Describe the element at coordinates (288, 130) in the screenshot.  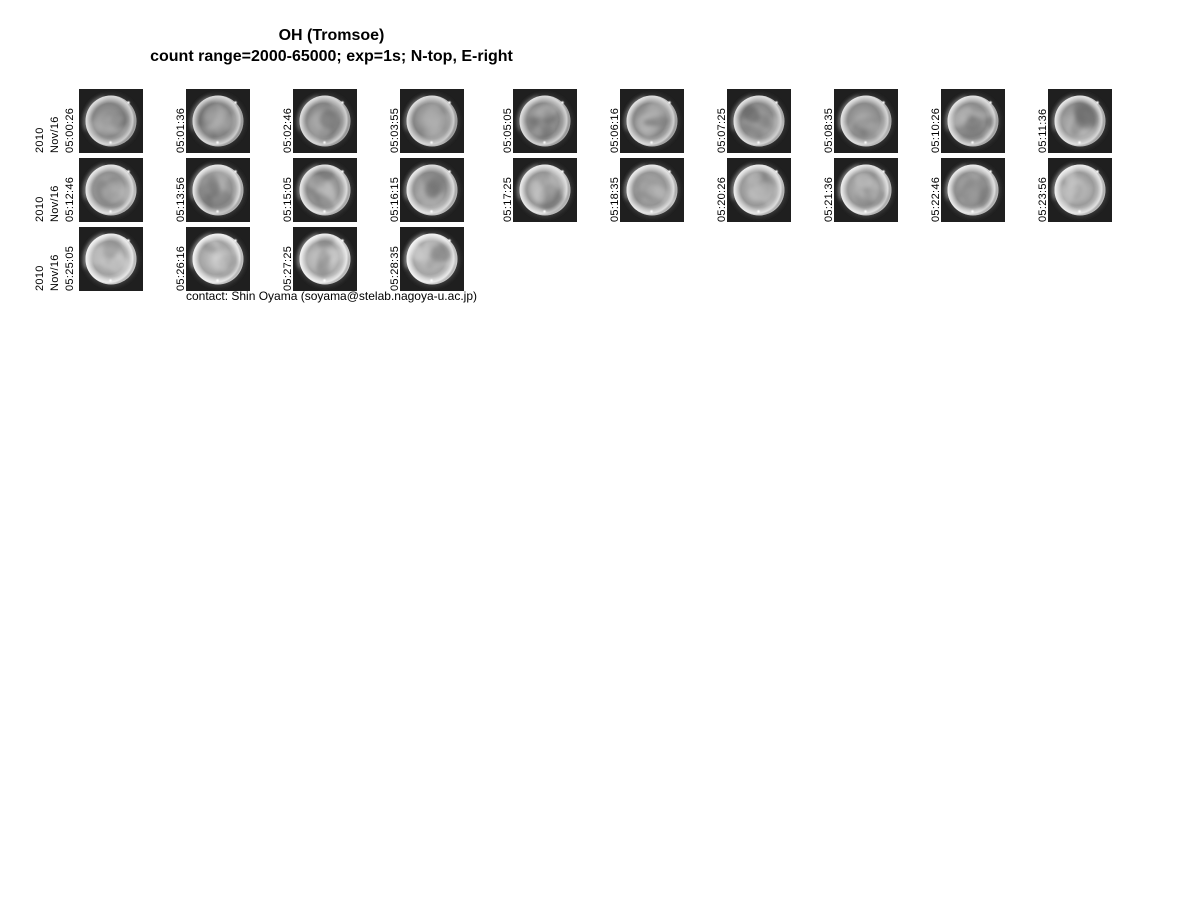
I see `frame-time-label: 05:02:46` at that location.